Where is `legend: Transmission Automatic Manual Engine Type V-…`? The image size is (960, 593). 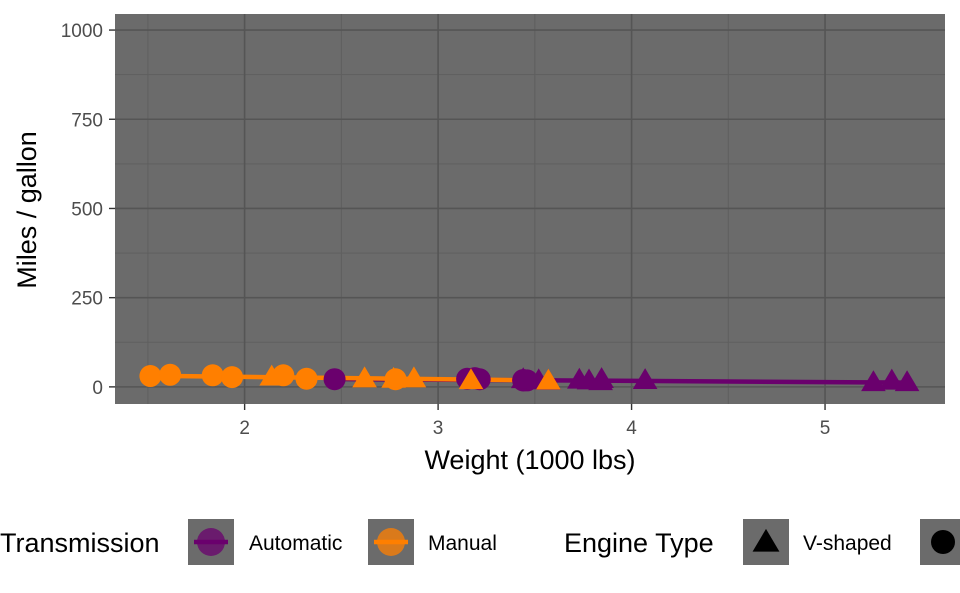
legend: Transmission Automatic Manual Engine Type V-… is located at coordinates (480, 542).